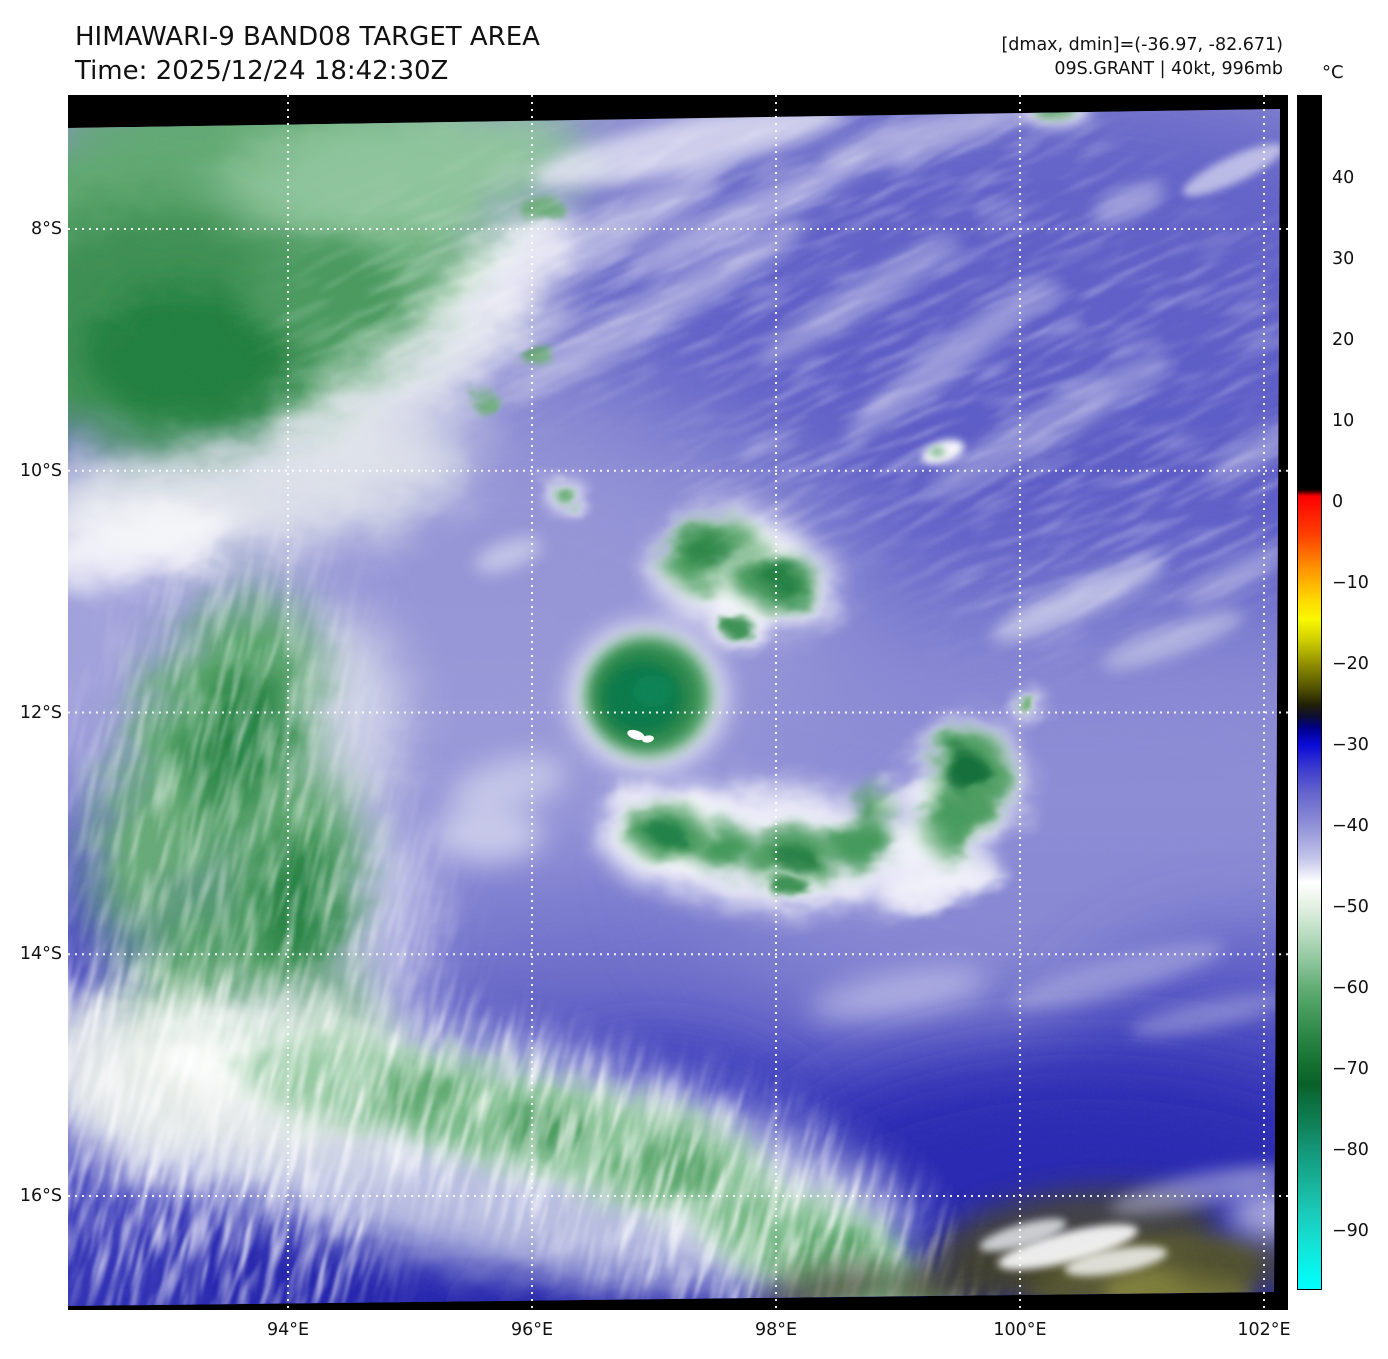  What do you see at coordinates (288, 1330) in the screenshot?
I see `lon-tick-label: 94°E` at bounding box center [288, 1330].